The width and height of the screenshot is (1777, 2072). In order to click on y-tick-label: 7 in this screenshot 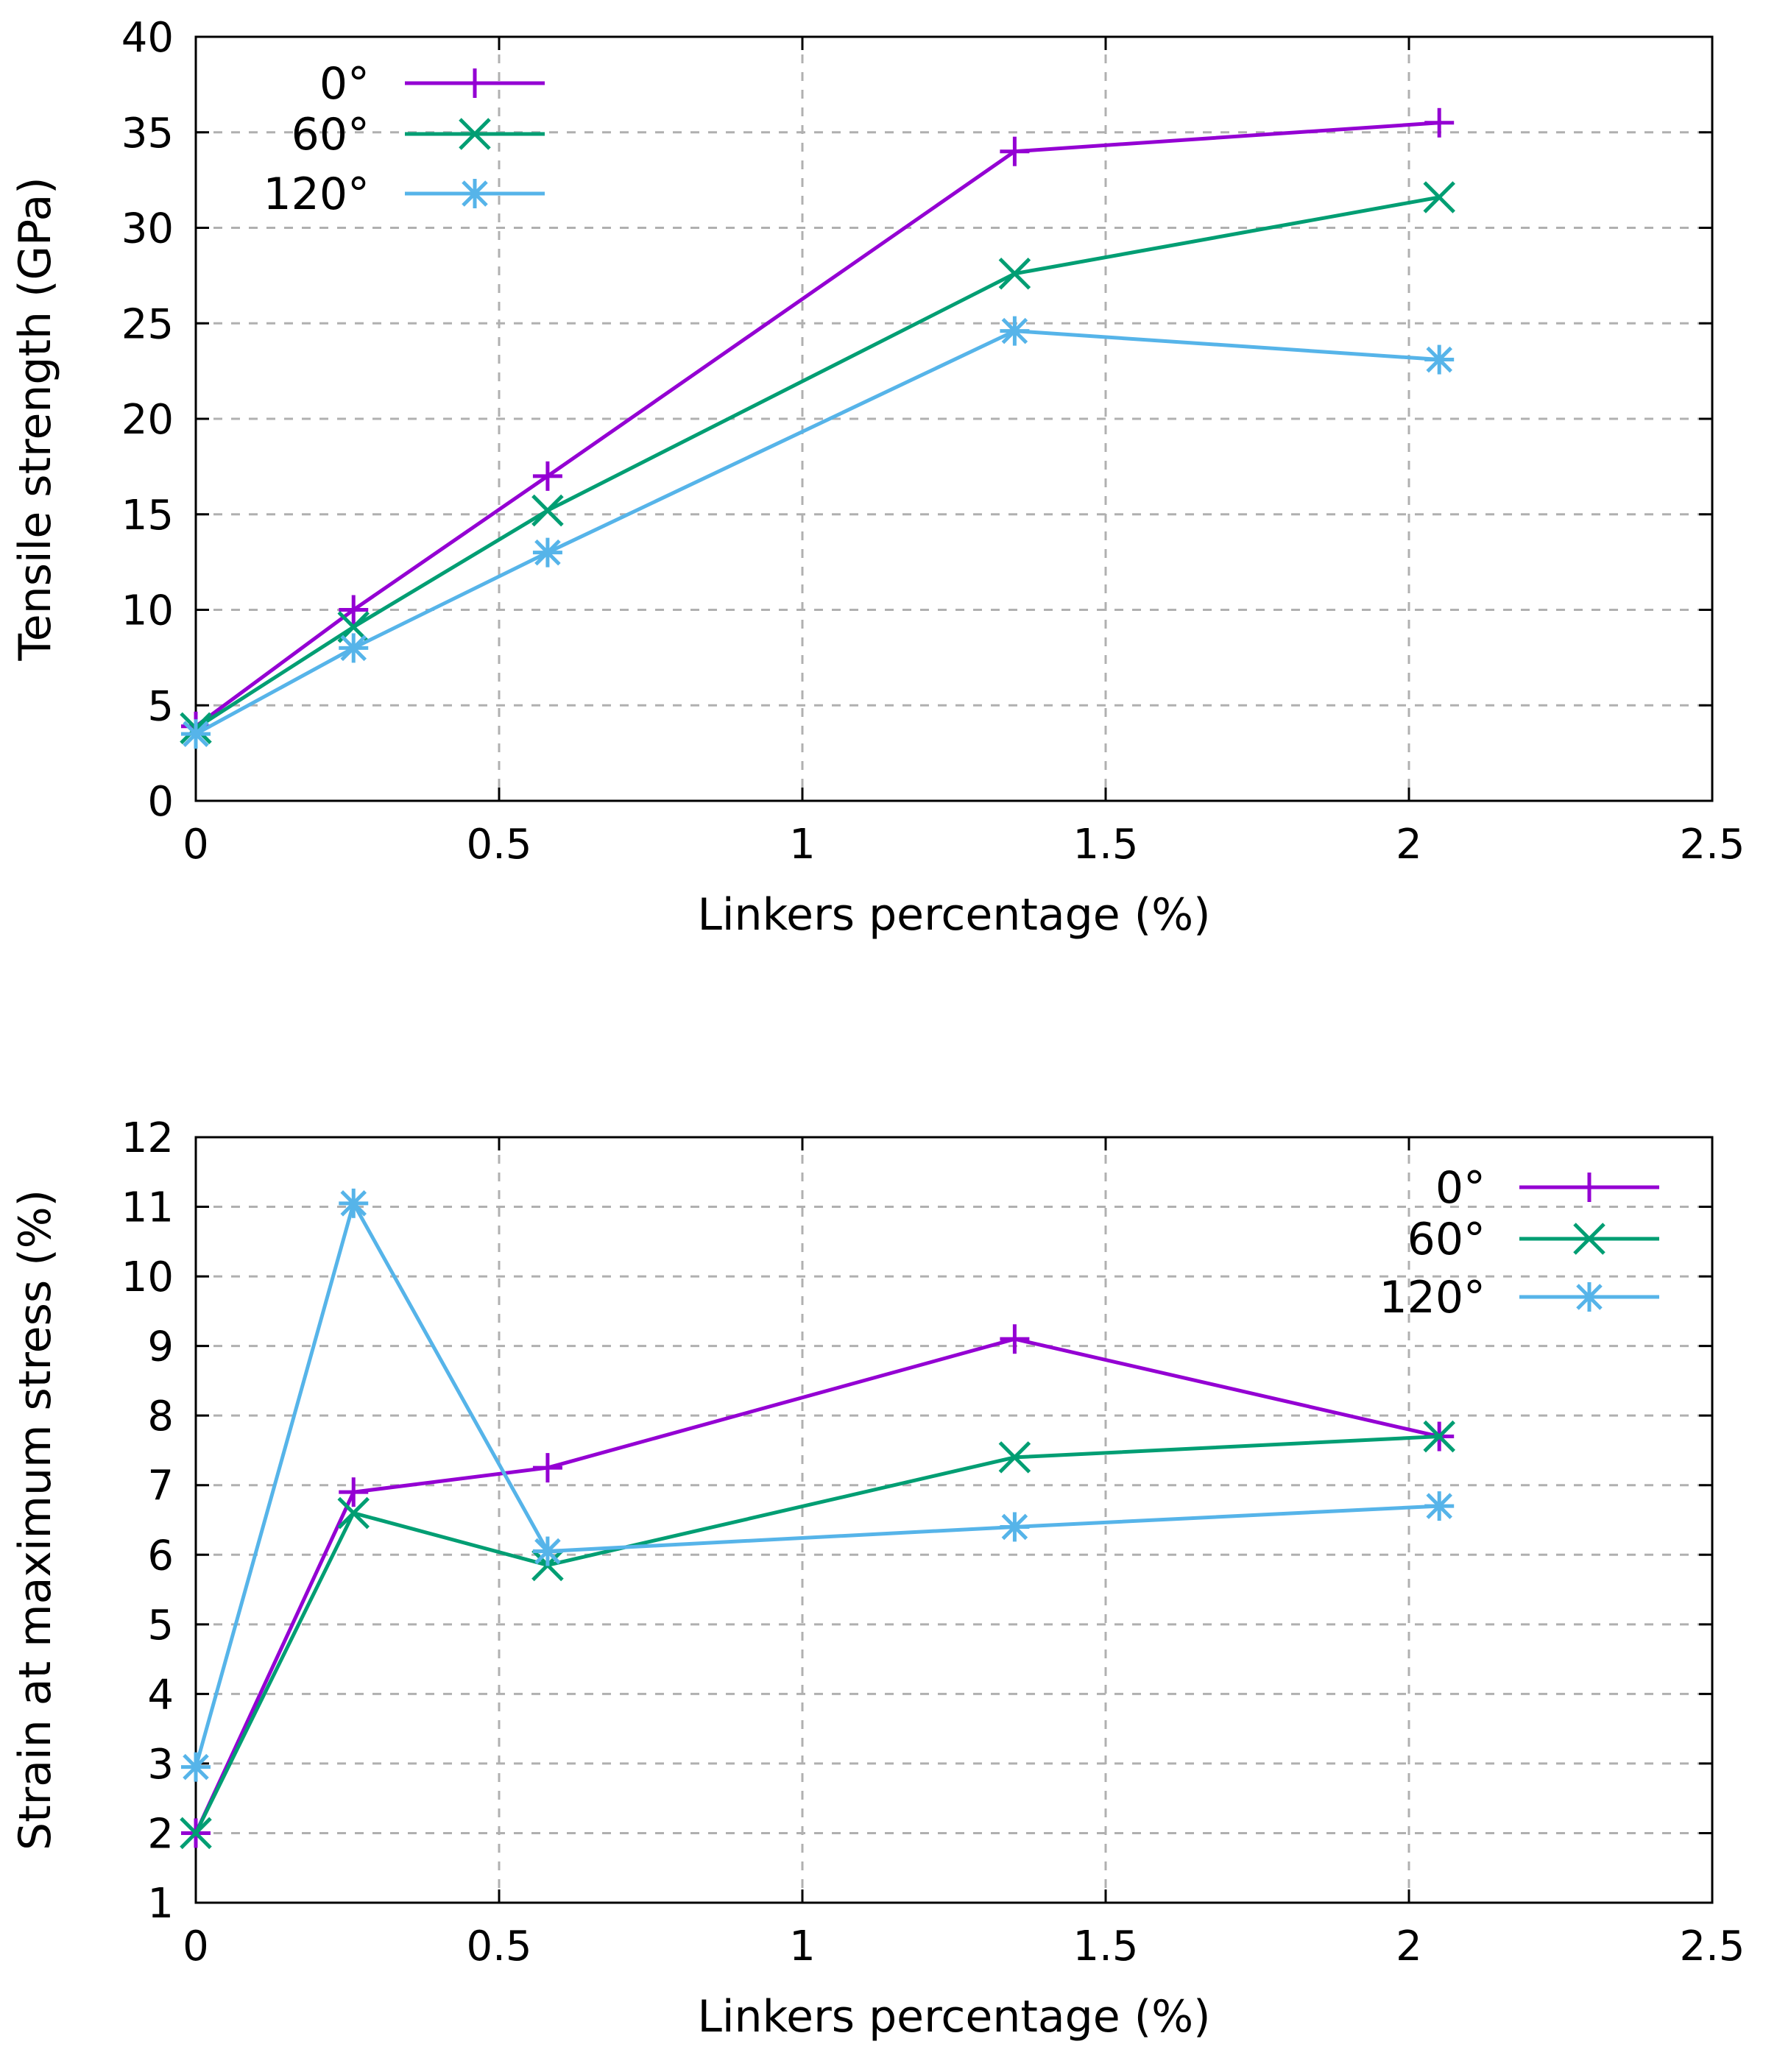, I will do `click(161, 1486)`.